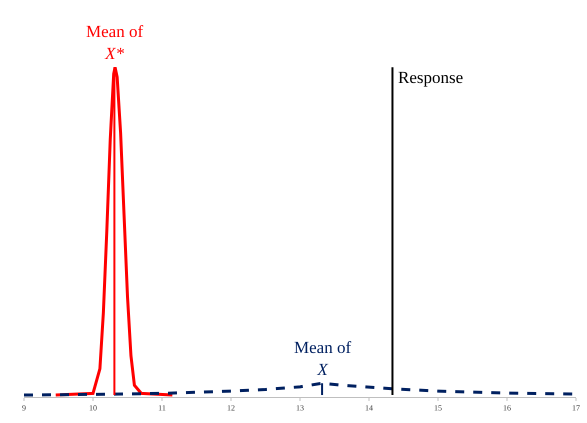  Describe the element at coordinates (162, 408) in the screenshot. I see `x-tick-label: 11` at that location.